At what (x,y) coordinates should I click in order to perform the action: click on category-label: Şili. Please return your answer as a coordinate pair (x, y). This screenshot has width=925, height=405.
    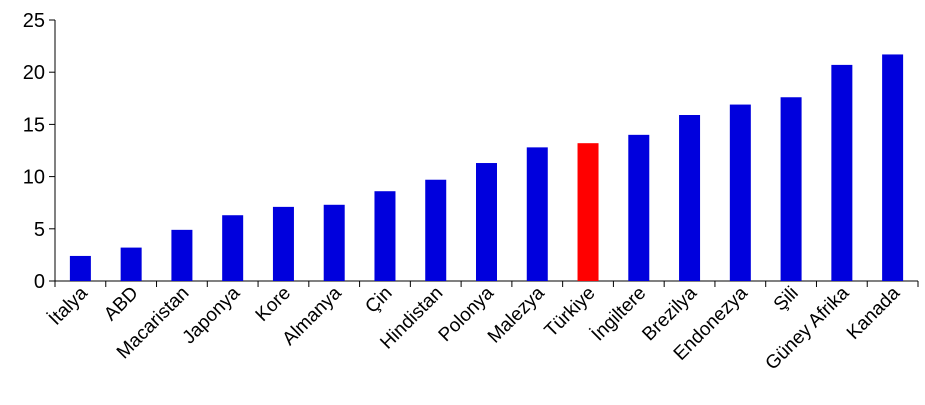
    Looking at the image, I should click on (786, 299).